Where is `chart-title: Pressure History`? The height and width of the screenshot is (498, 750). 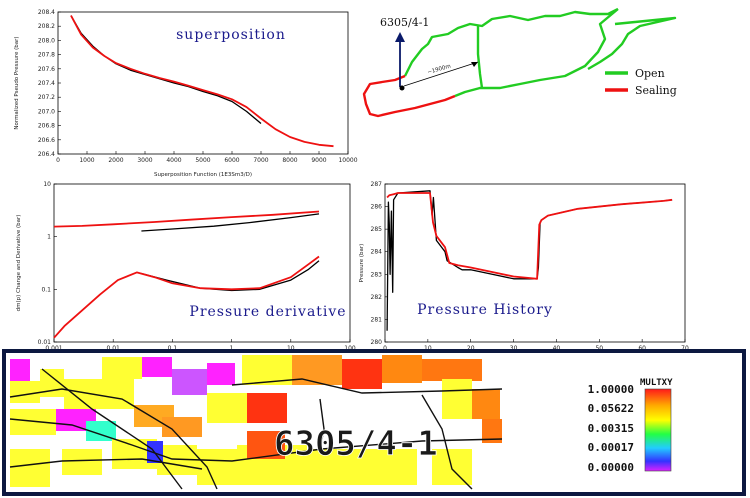
chart-title: Pressure History is located at coordinates (485, 310).